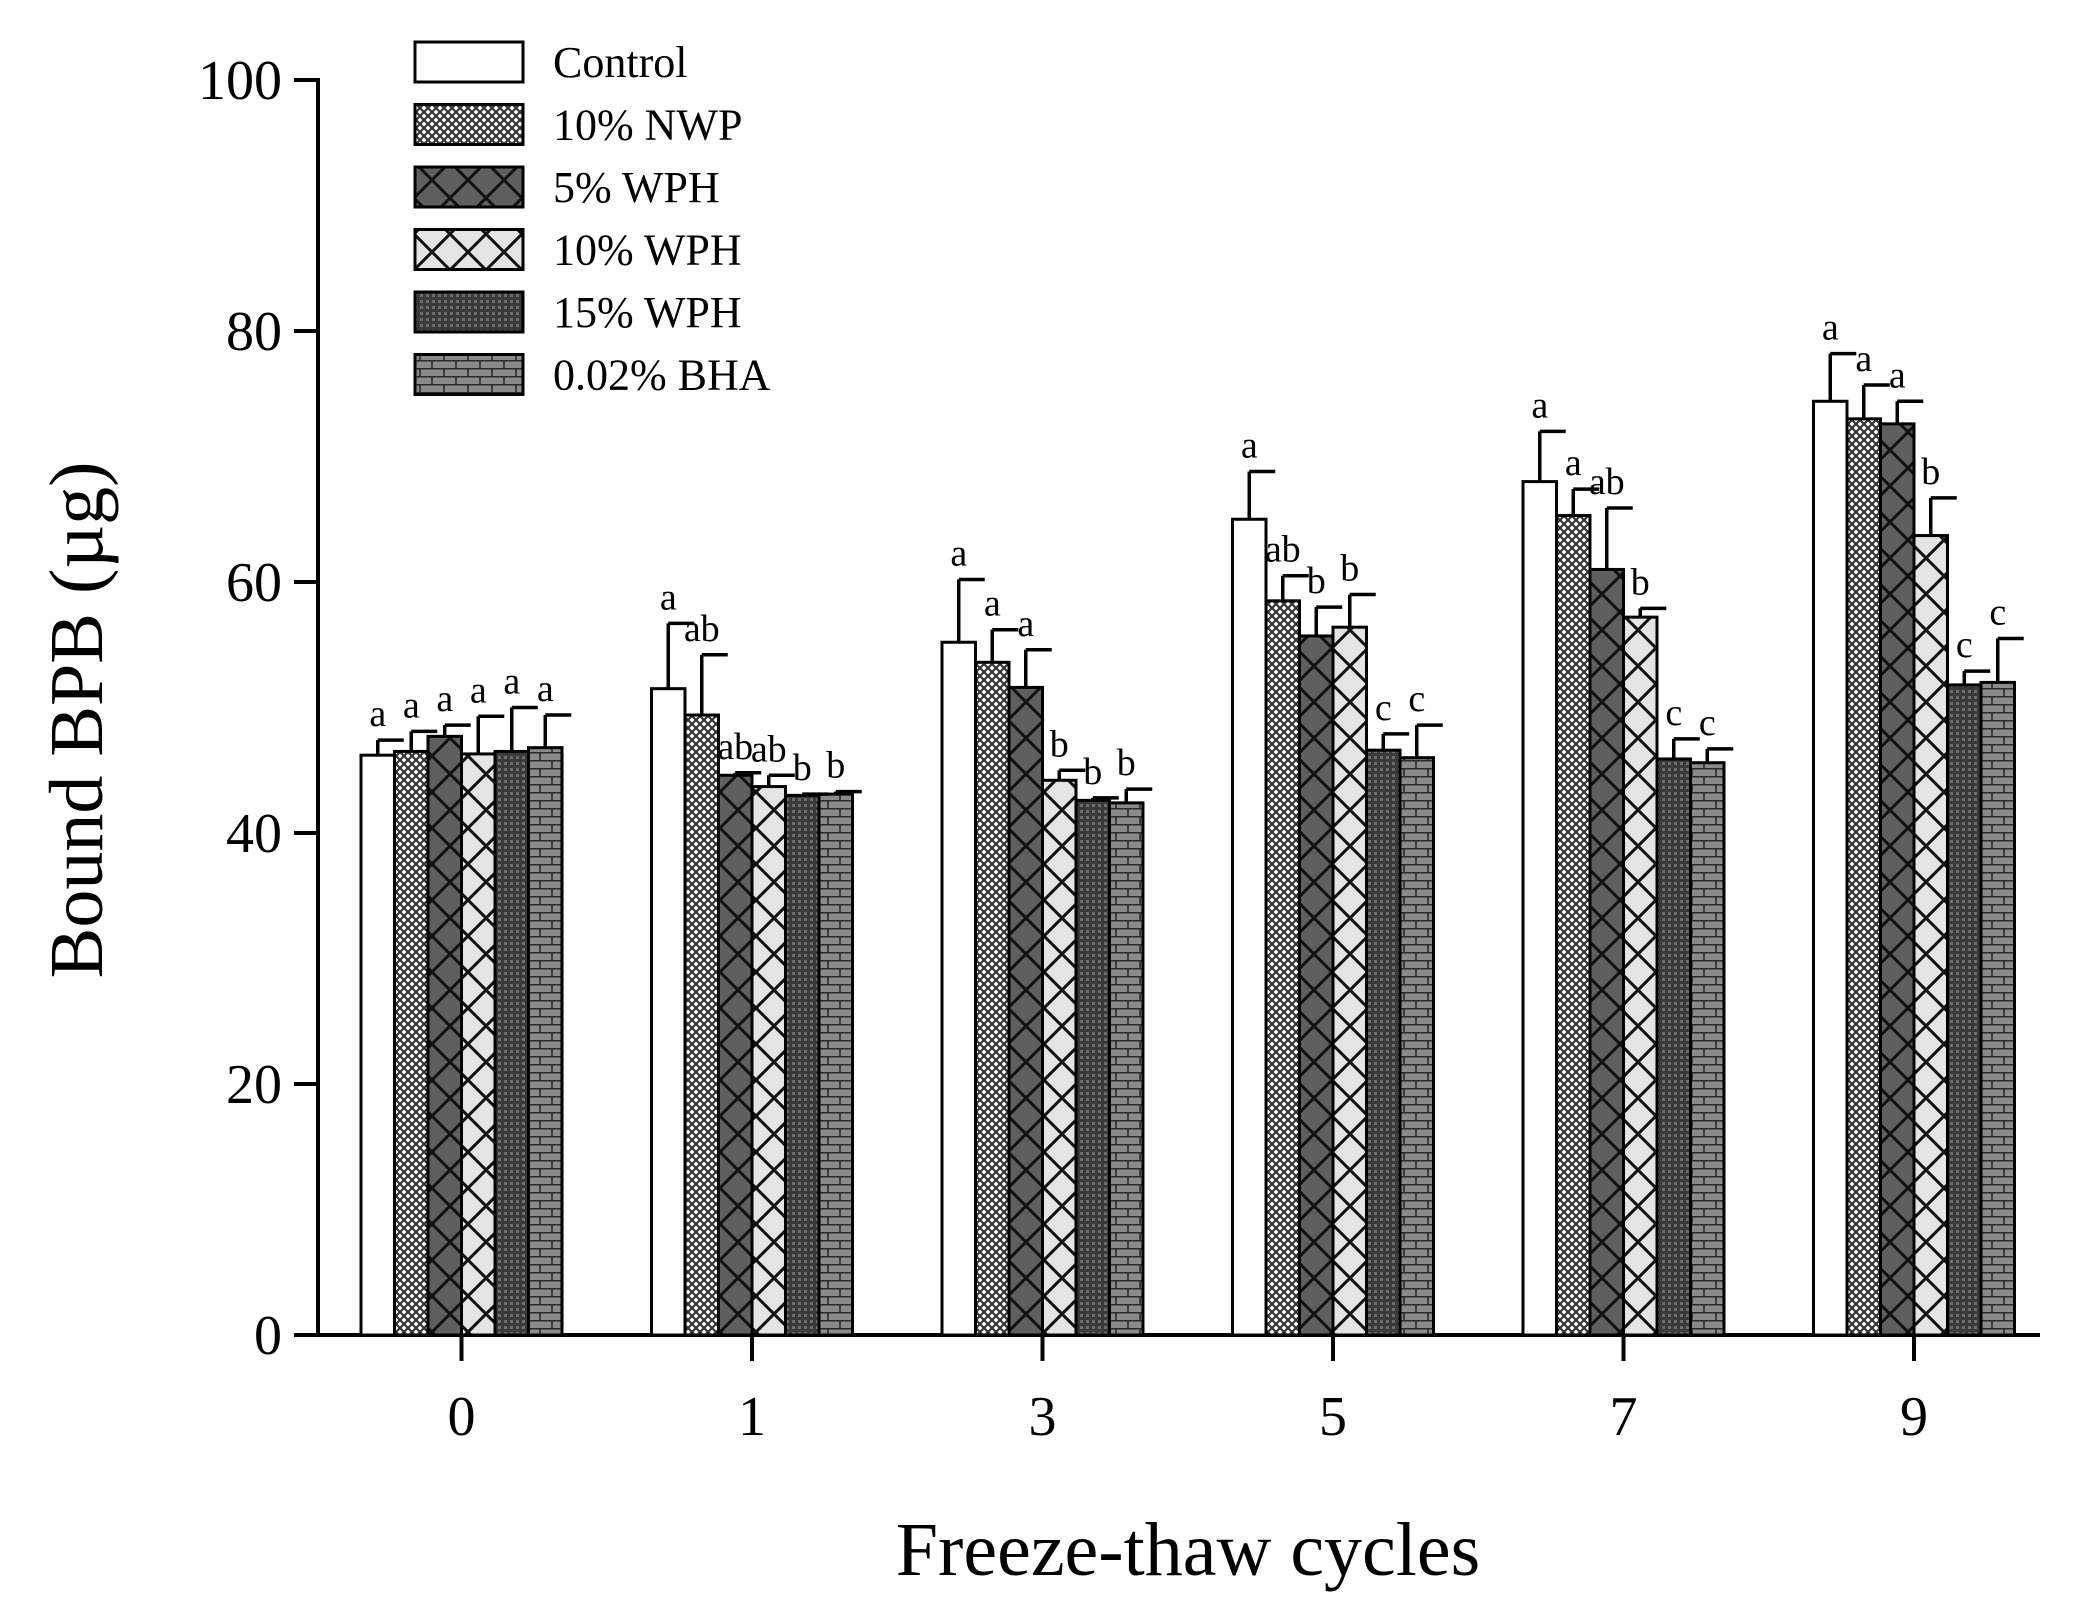  Describe the element at coordinates (647, 125) in the screenshot. I see `legend-label: 10% NWP` at that location.